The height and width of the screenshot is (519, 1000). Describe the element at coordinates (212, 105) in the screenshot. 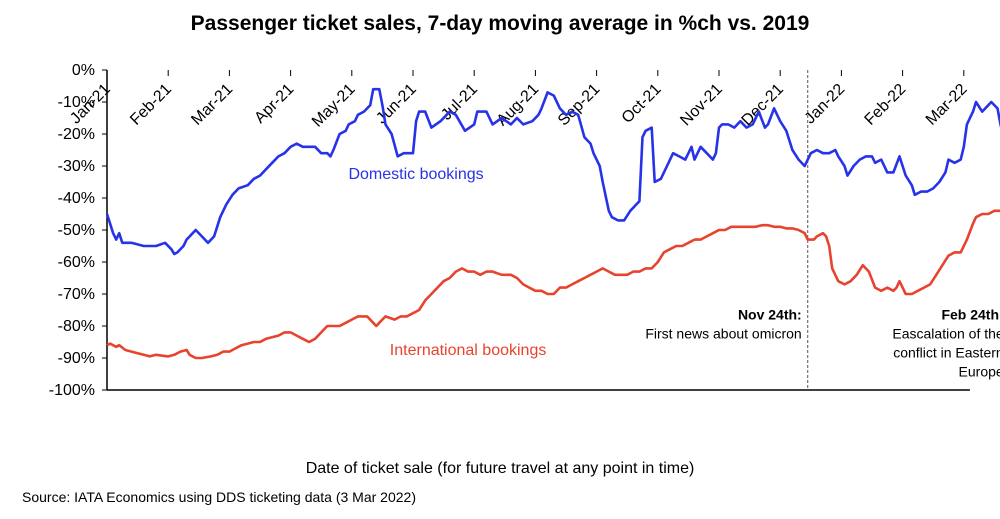

I see `x-tick-label: Mar-21` at that location.